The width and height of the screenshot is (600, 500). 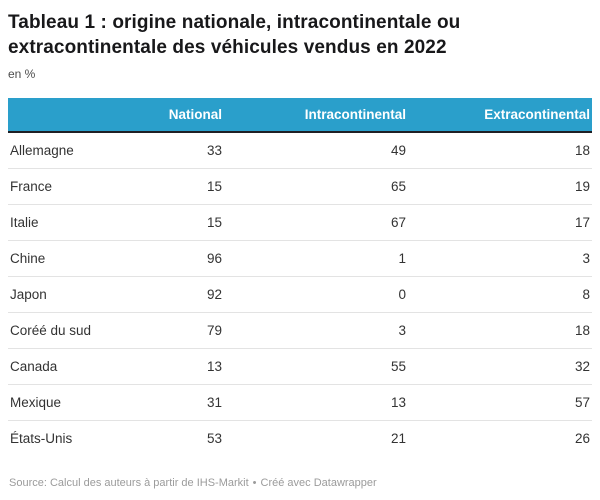 I want to click on cell-extracontinental: 19, so click(x=500, y=187).